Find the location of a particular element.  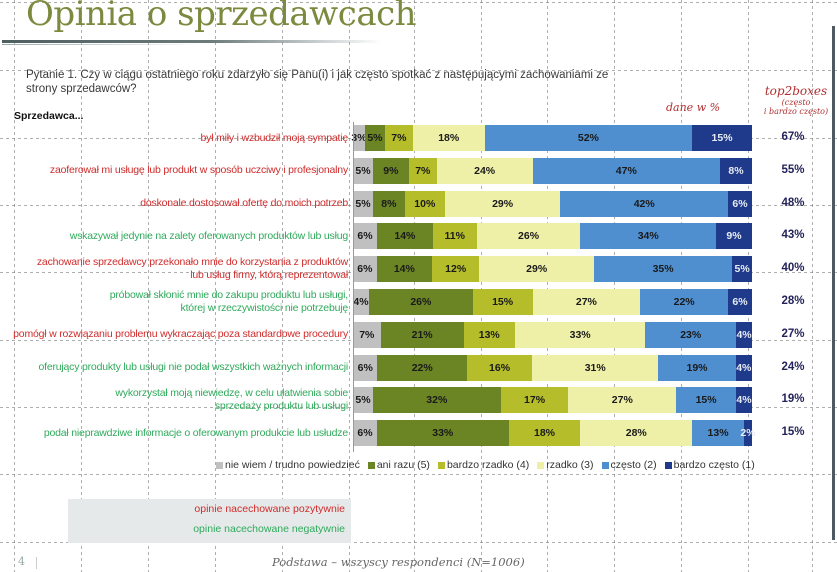

data-label: 3% is located at coordinates (359, 138).